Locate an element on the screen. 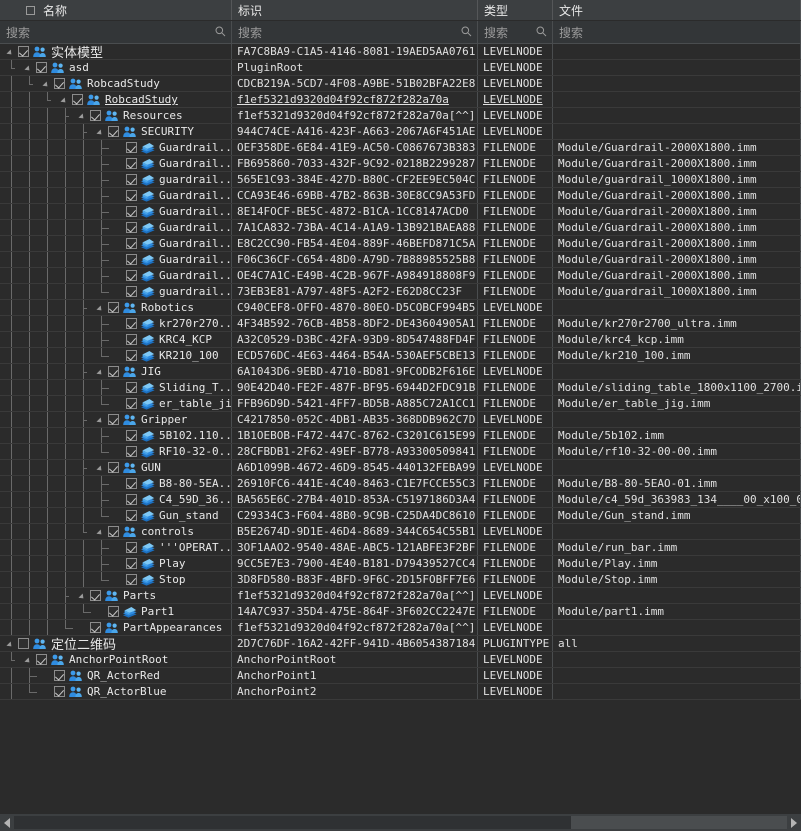 Image resolution: width=801 pixels, height=831 pixels. cell-id: 9CC5E7E3-7900-4E40-B181-D79439527CC4 is located at coordinates (355, 563).